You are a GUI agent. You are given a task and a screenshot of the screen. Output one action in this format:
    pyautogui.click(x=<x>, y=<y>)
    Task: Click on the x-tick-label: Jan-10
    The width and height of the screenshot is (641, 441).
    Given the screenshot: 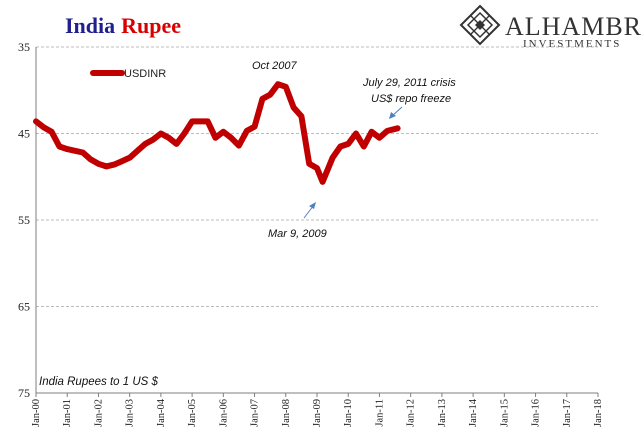 What is the action you would take?
    pyautogui.click(x=348, y=413)
    